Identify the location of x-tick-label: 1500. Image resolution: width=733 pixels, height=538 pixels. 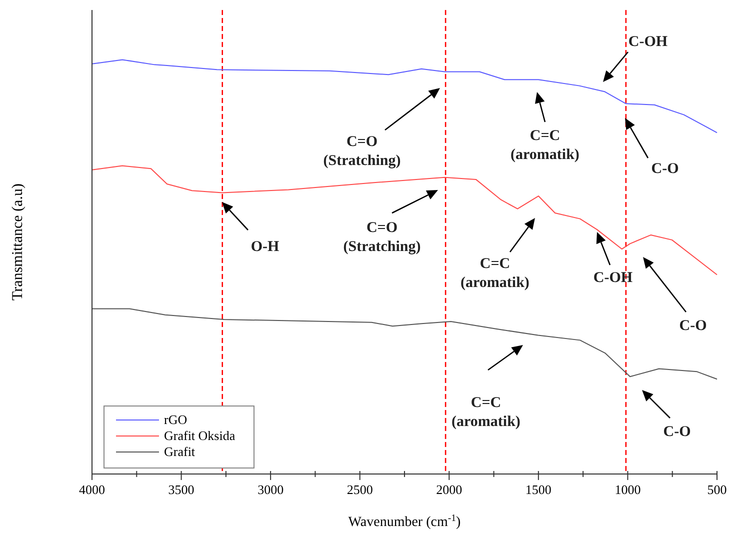
(538, 489).